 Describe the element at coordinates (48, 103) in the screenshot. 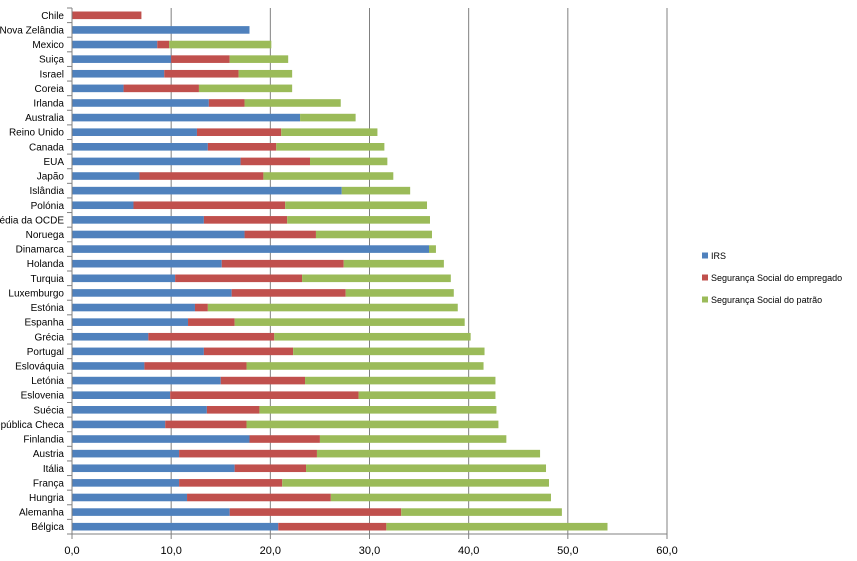

I see `category-label: Irlanda` at that location.